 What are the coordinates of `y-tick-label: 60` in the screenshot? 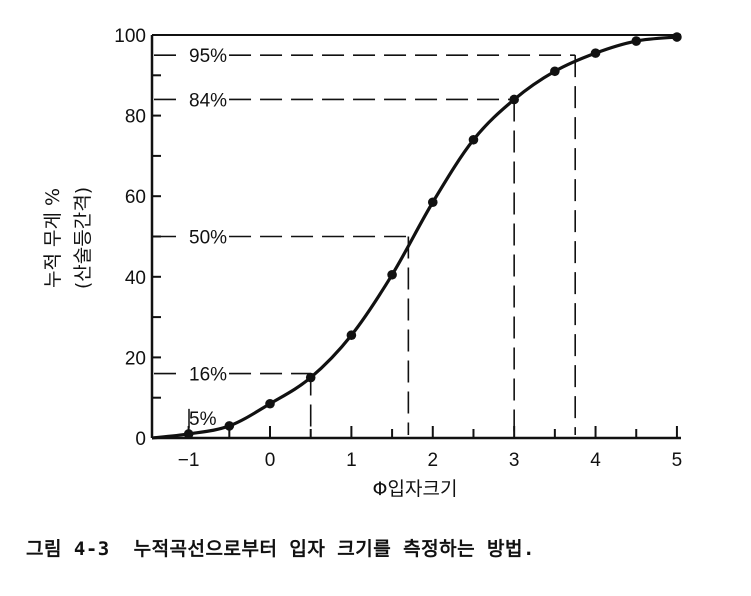 It's located at (135, 197).